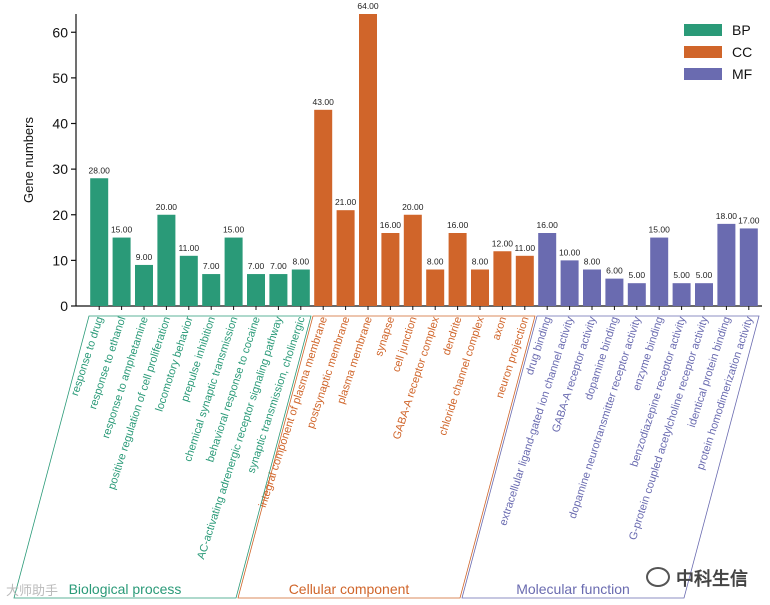 This screenshot has width=770, height=605. I want to click on category-label: dendrite, so click(453, 336).